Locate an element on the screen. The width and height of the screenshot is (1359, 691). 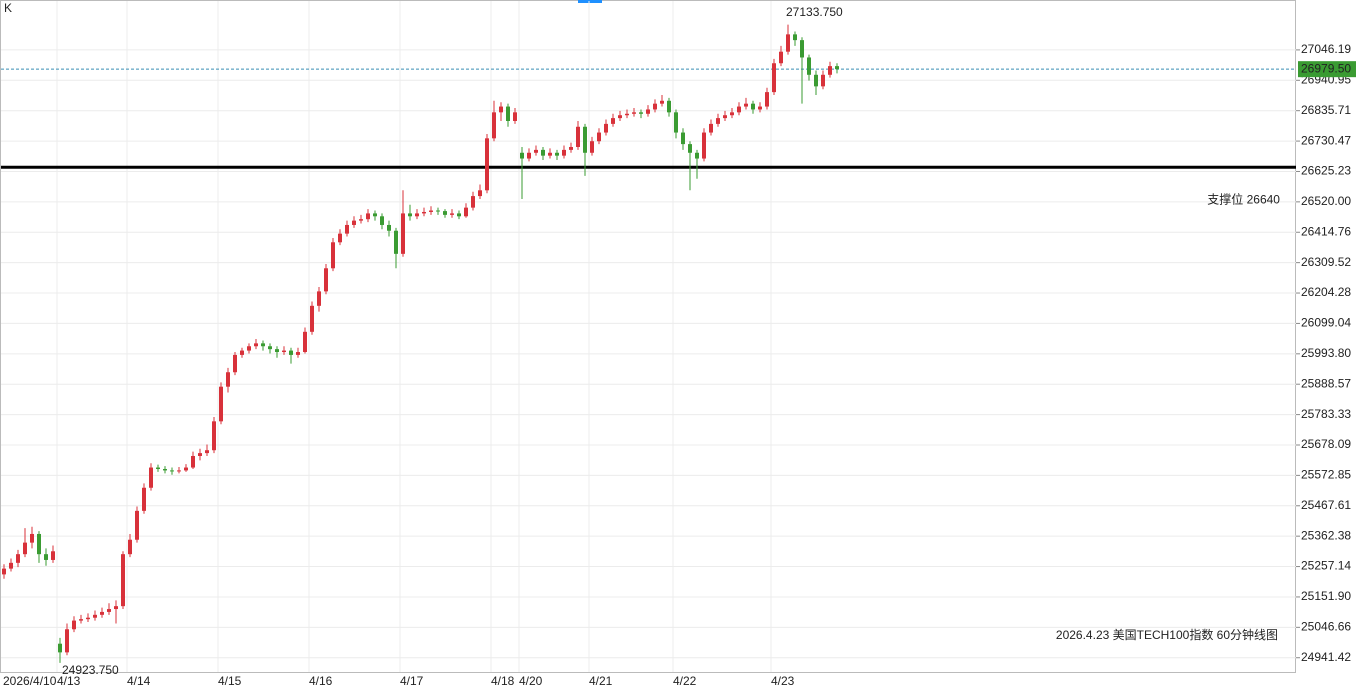
y-tick-label: 26835.71 is located at coordinates (1326, 110).